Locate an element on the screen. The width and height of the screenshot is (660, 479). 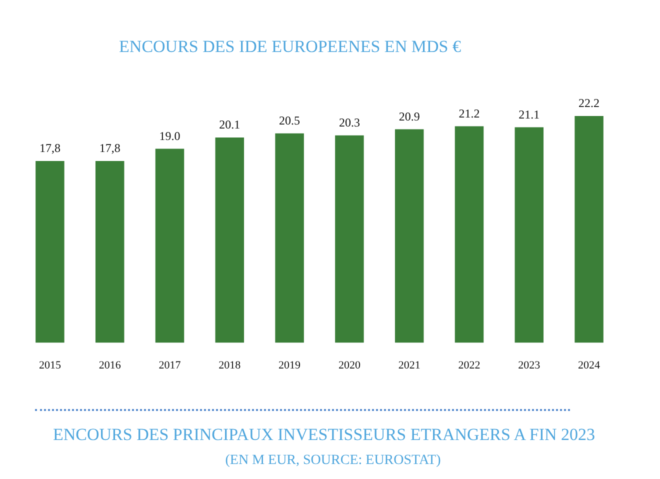
data-label: 19.0 is located at coordinates (169, 135).